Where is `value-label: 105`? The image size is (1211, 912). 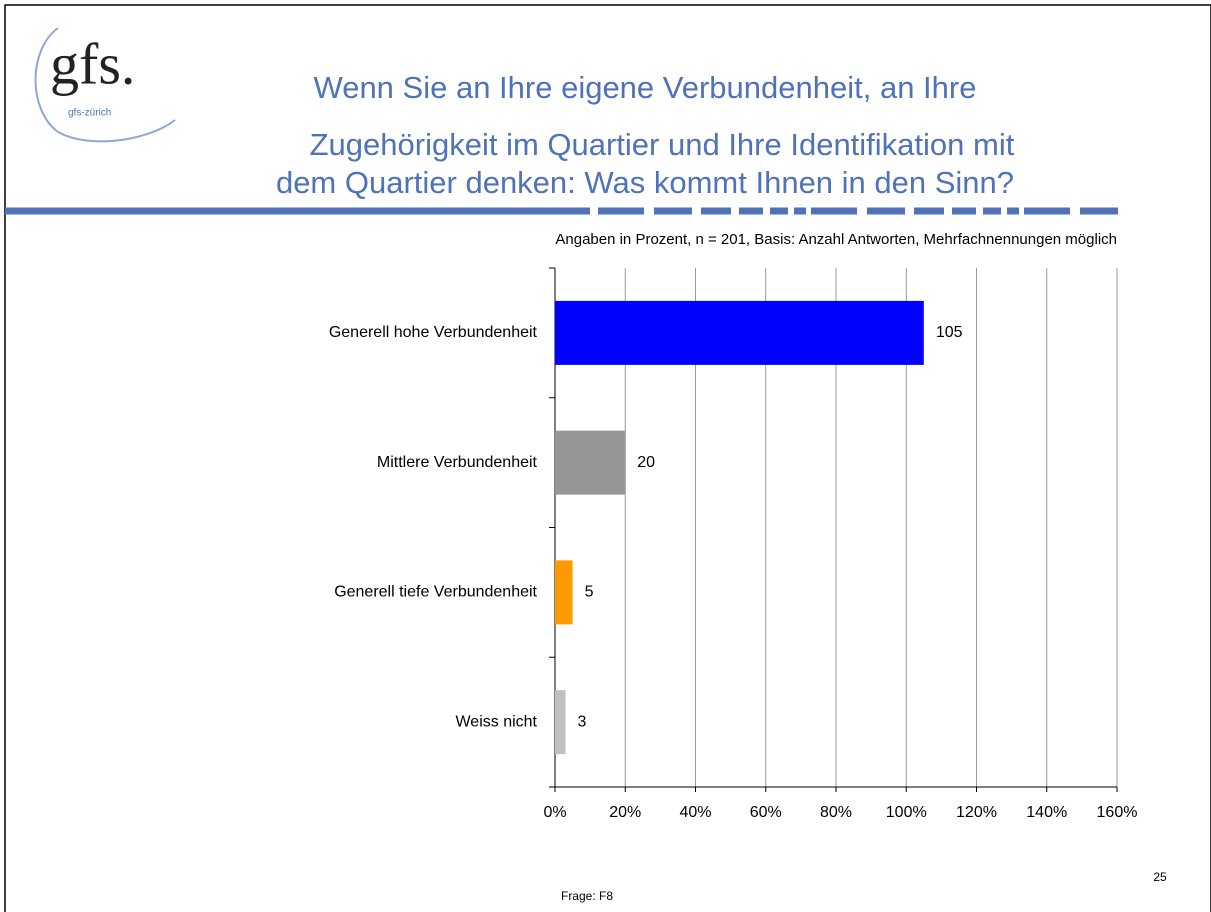
value-label: 105 is located at coordinates (949, 332).